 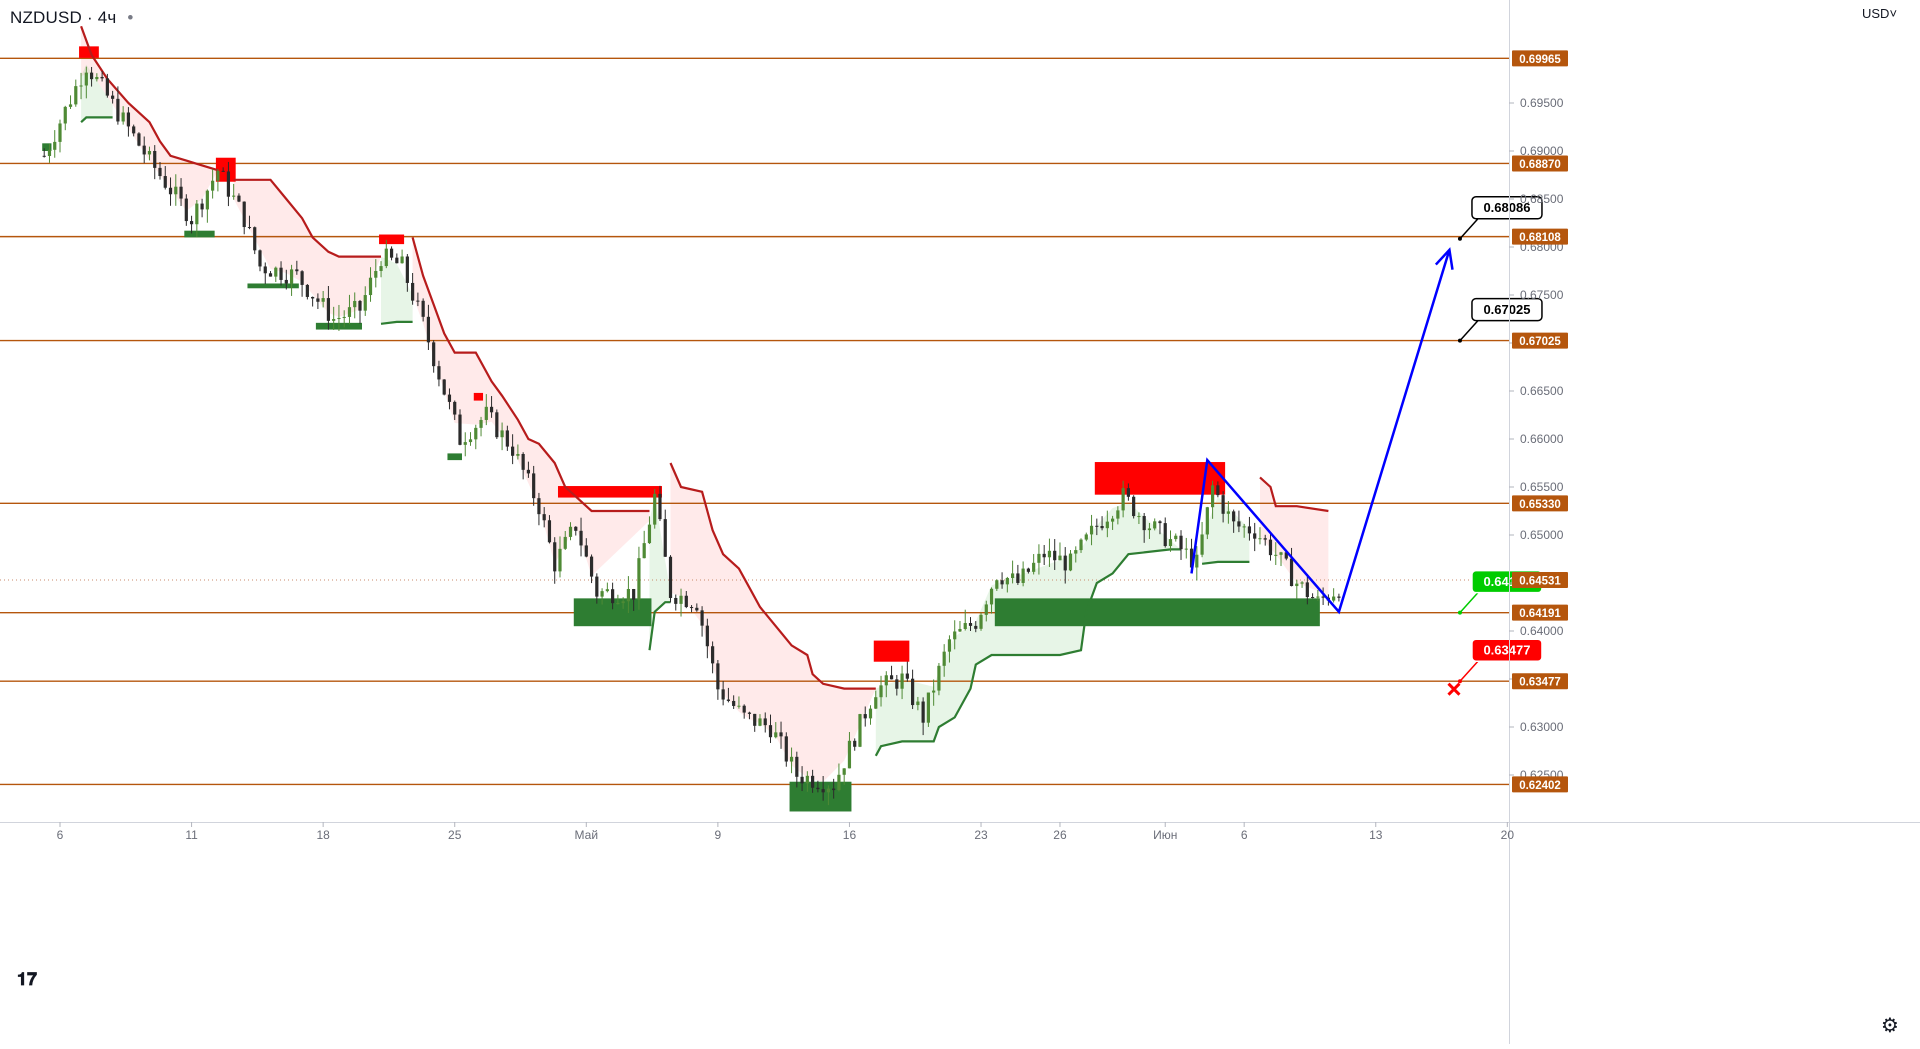 I want to click on callout-label: 0.63477, so click(x=1506, y=650).